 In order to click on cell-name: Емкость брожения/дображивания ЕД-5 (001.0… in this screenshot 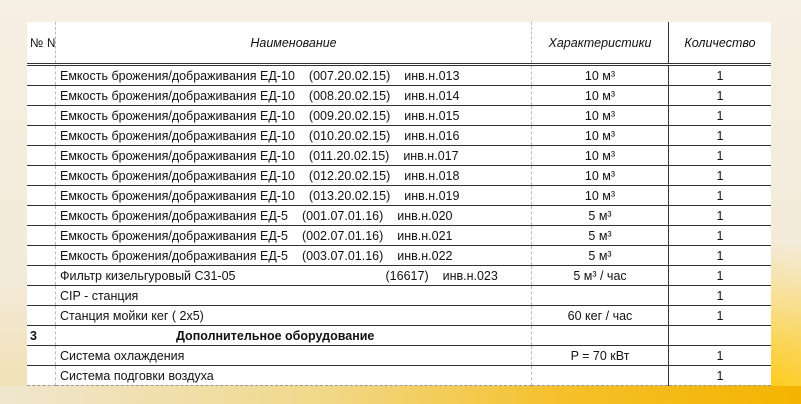, I will do `click(293, 215)`.